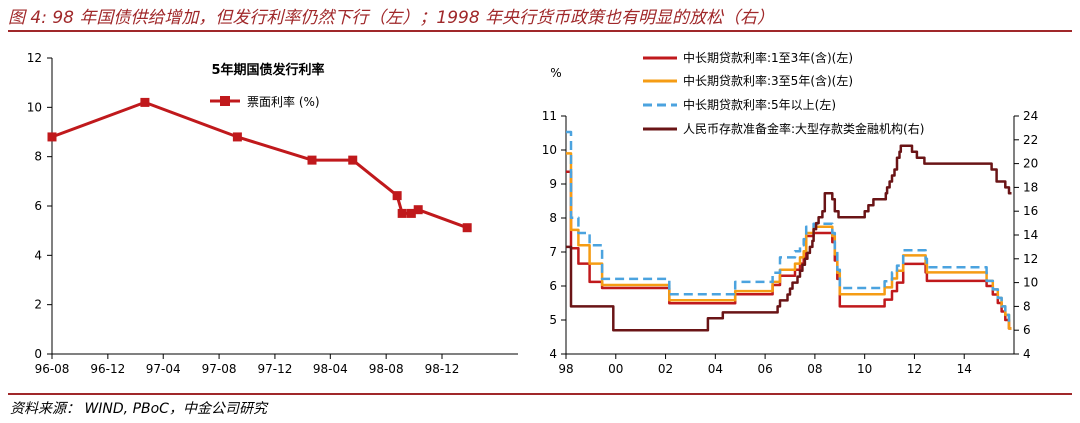  What do you see at coordinates (267, 70) in the screenshot?
I see `left-chart-title: 5年期国债发行利率` at bounding box center [267, 70].